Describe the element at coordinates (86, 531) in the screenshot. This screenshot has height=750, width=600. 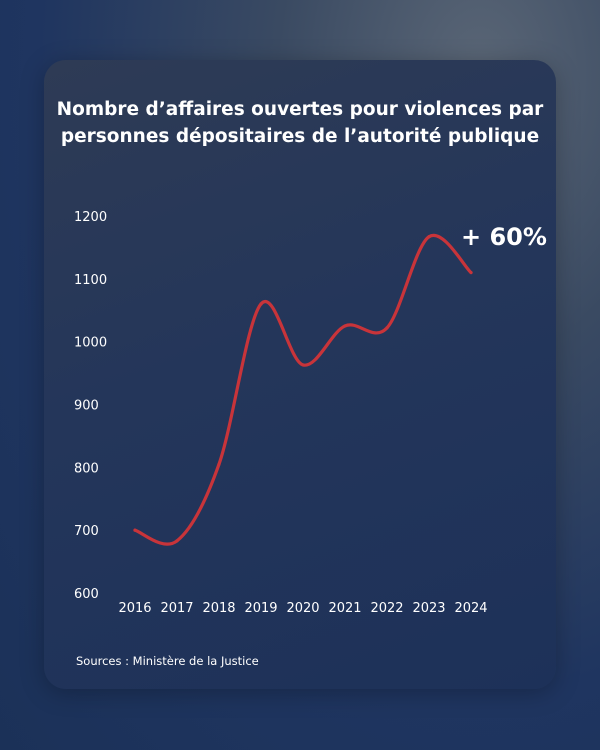
I see `y-tick-label: 700` at that location.